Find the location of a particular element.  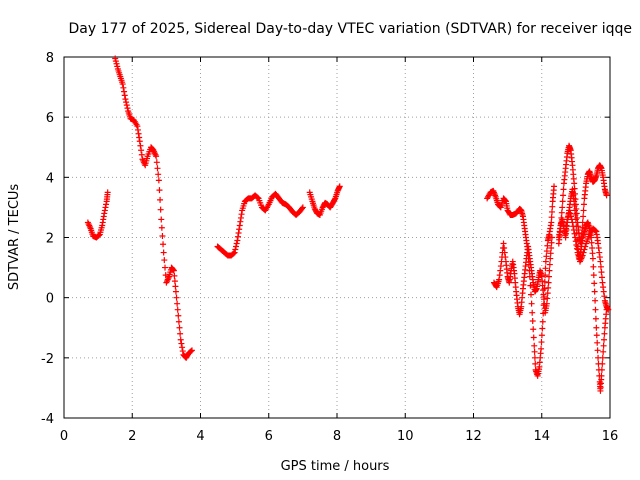

x-tick-label: 10 is located at coordinates (405, 436).